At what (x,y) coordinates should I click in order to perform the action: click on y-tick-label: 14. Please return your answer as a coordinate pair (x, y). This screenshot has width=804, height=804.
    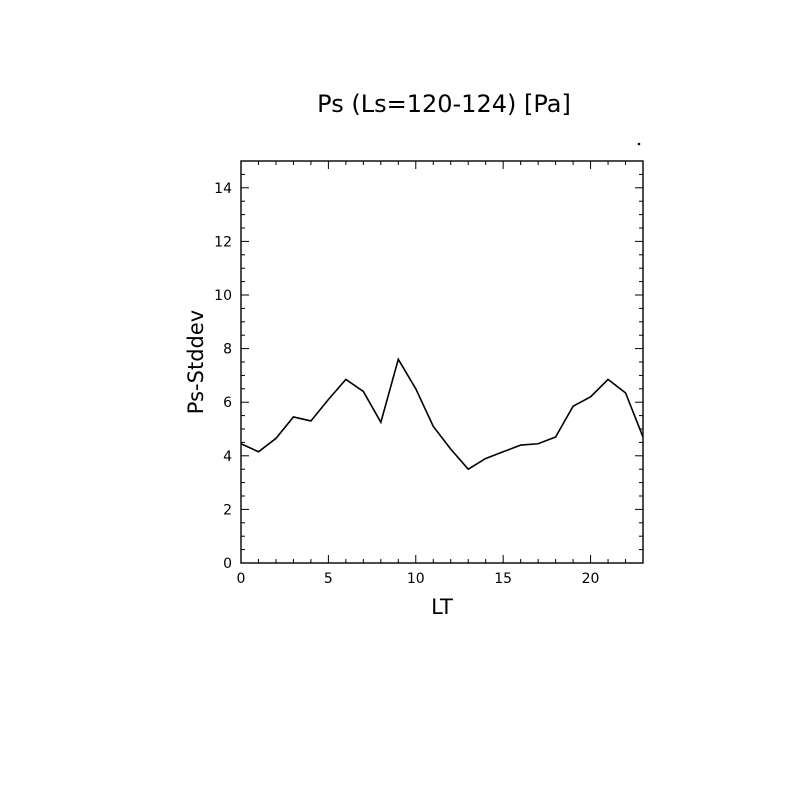
    Looking at the image, I should click on (223, 189).